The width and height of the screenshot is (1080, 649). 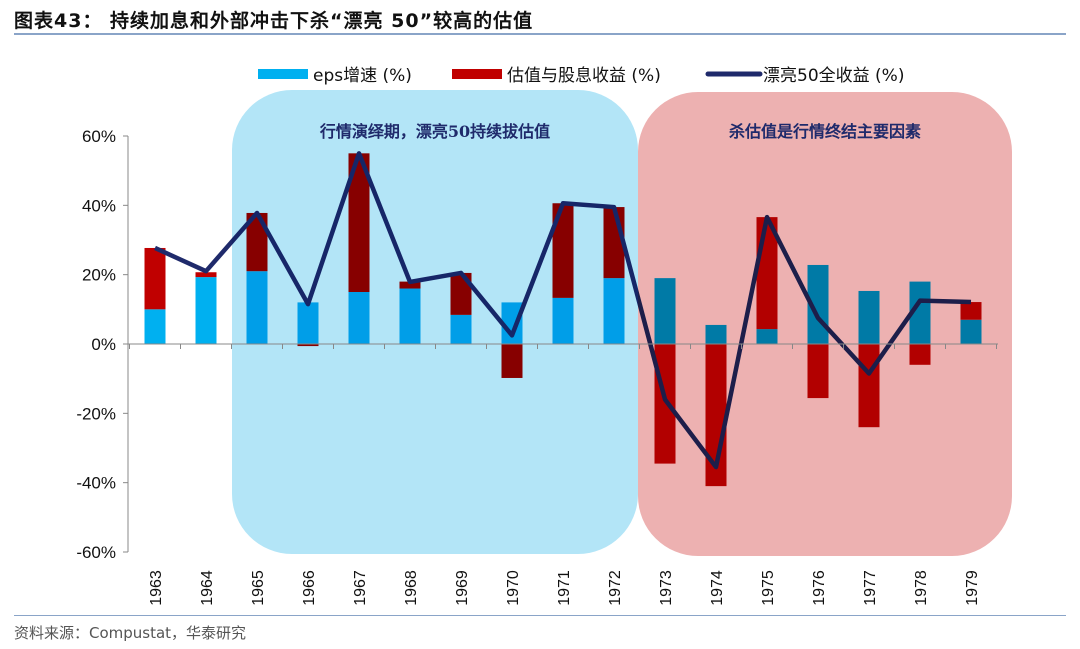 I want to click on y-tick-label: 40%, so click(x=99, y=205).